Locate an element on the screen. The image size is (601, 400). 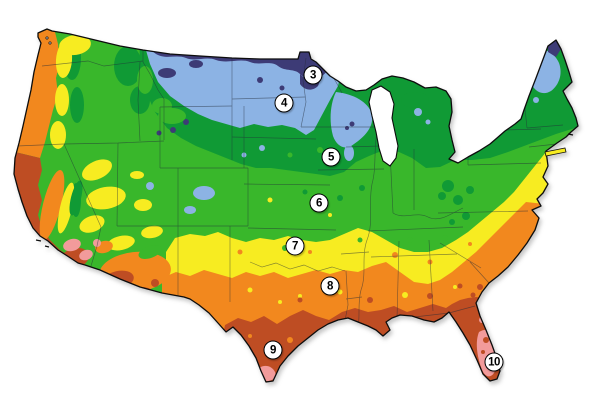
long-island is located at coordinates (555, 152).